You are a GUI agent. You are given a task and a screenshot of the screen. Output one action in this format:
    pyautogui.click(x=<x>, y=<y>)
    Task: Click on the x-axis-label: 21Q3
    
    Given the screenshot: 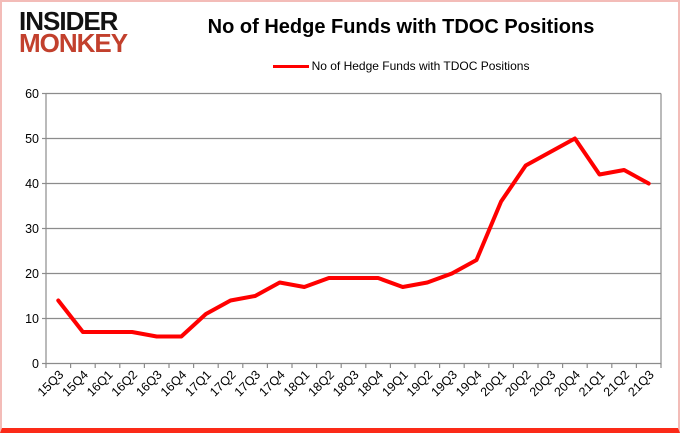 What is the action you would take?
    pyautogui.click(x=641, y=384)
    